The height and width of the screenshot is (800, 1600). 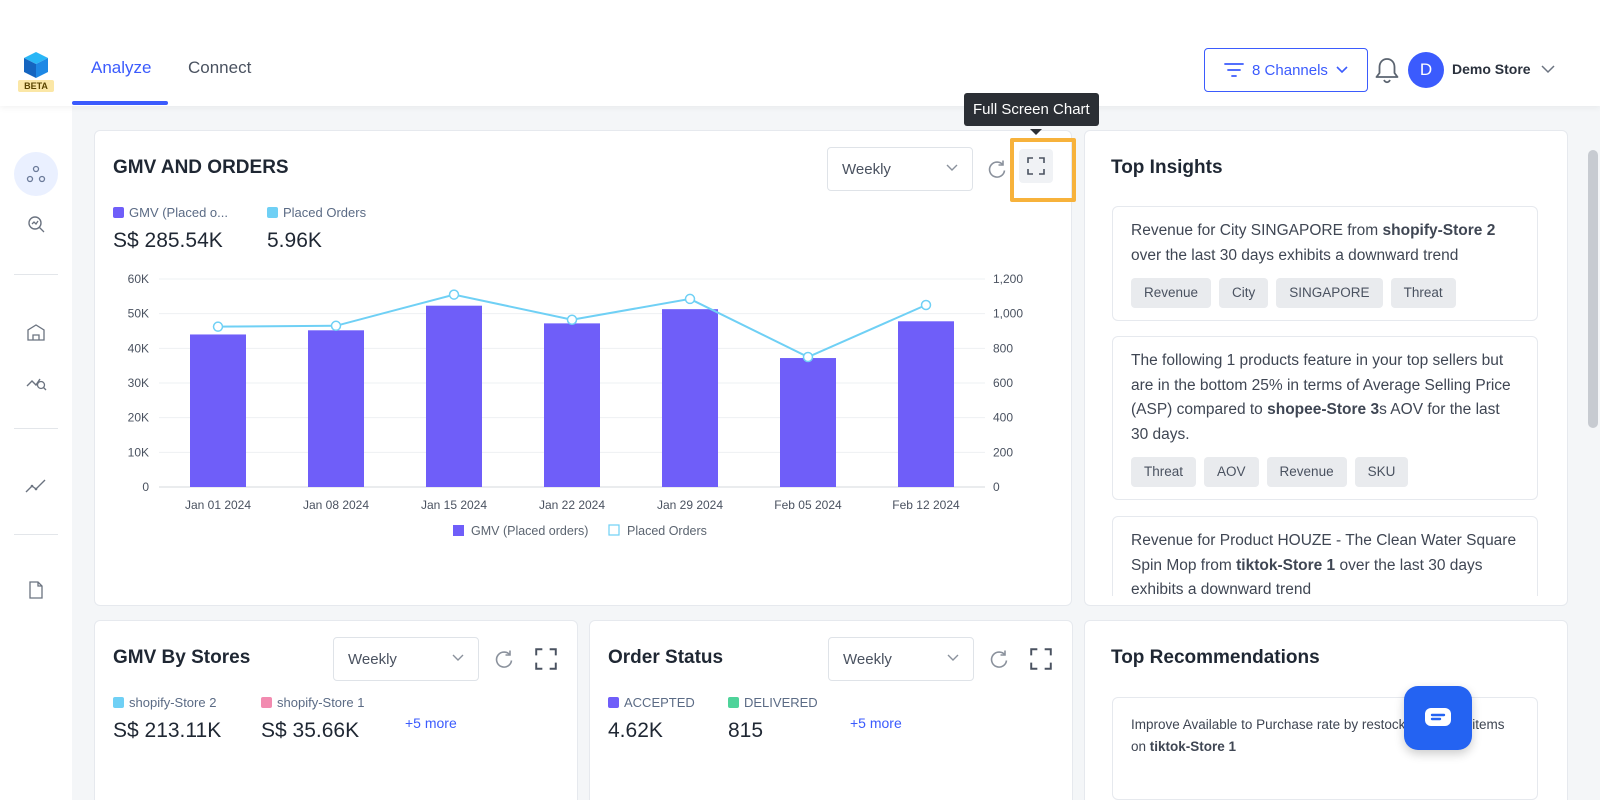 What do you see at coordinates (572, 505) in the screenshot?
I see `x-tick-label: Jan 22 2024` at bounding box center [572, 505].